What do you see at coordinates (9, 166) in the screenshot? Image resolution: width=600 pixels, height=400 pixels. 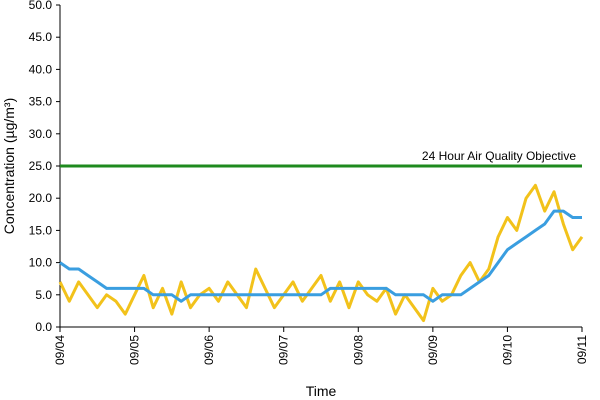 I see `y-axis-label: Concentration (µg/m³)` at bounding box center [9, 166].